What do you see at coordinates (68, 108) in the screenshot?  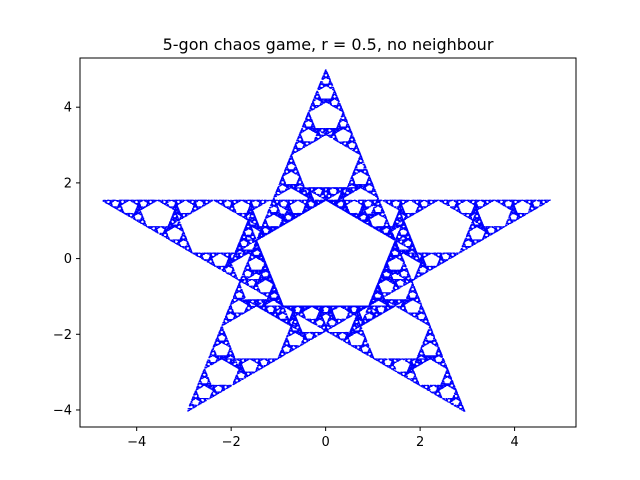 I see `y-tick-label: 4` at bounding box center [68, 108].